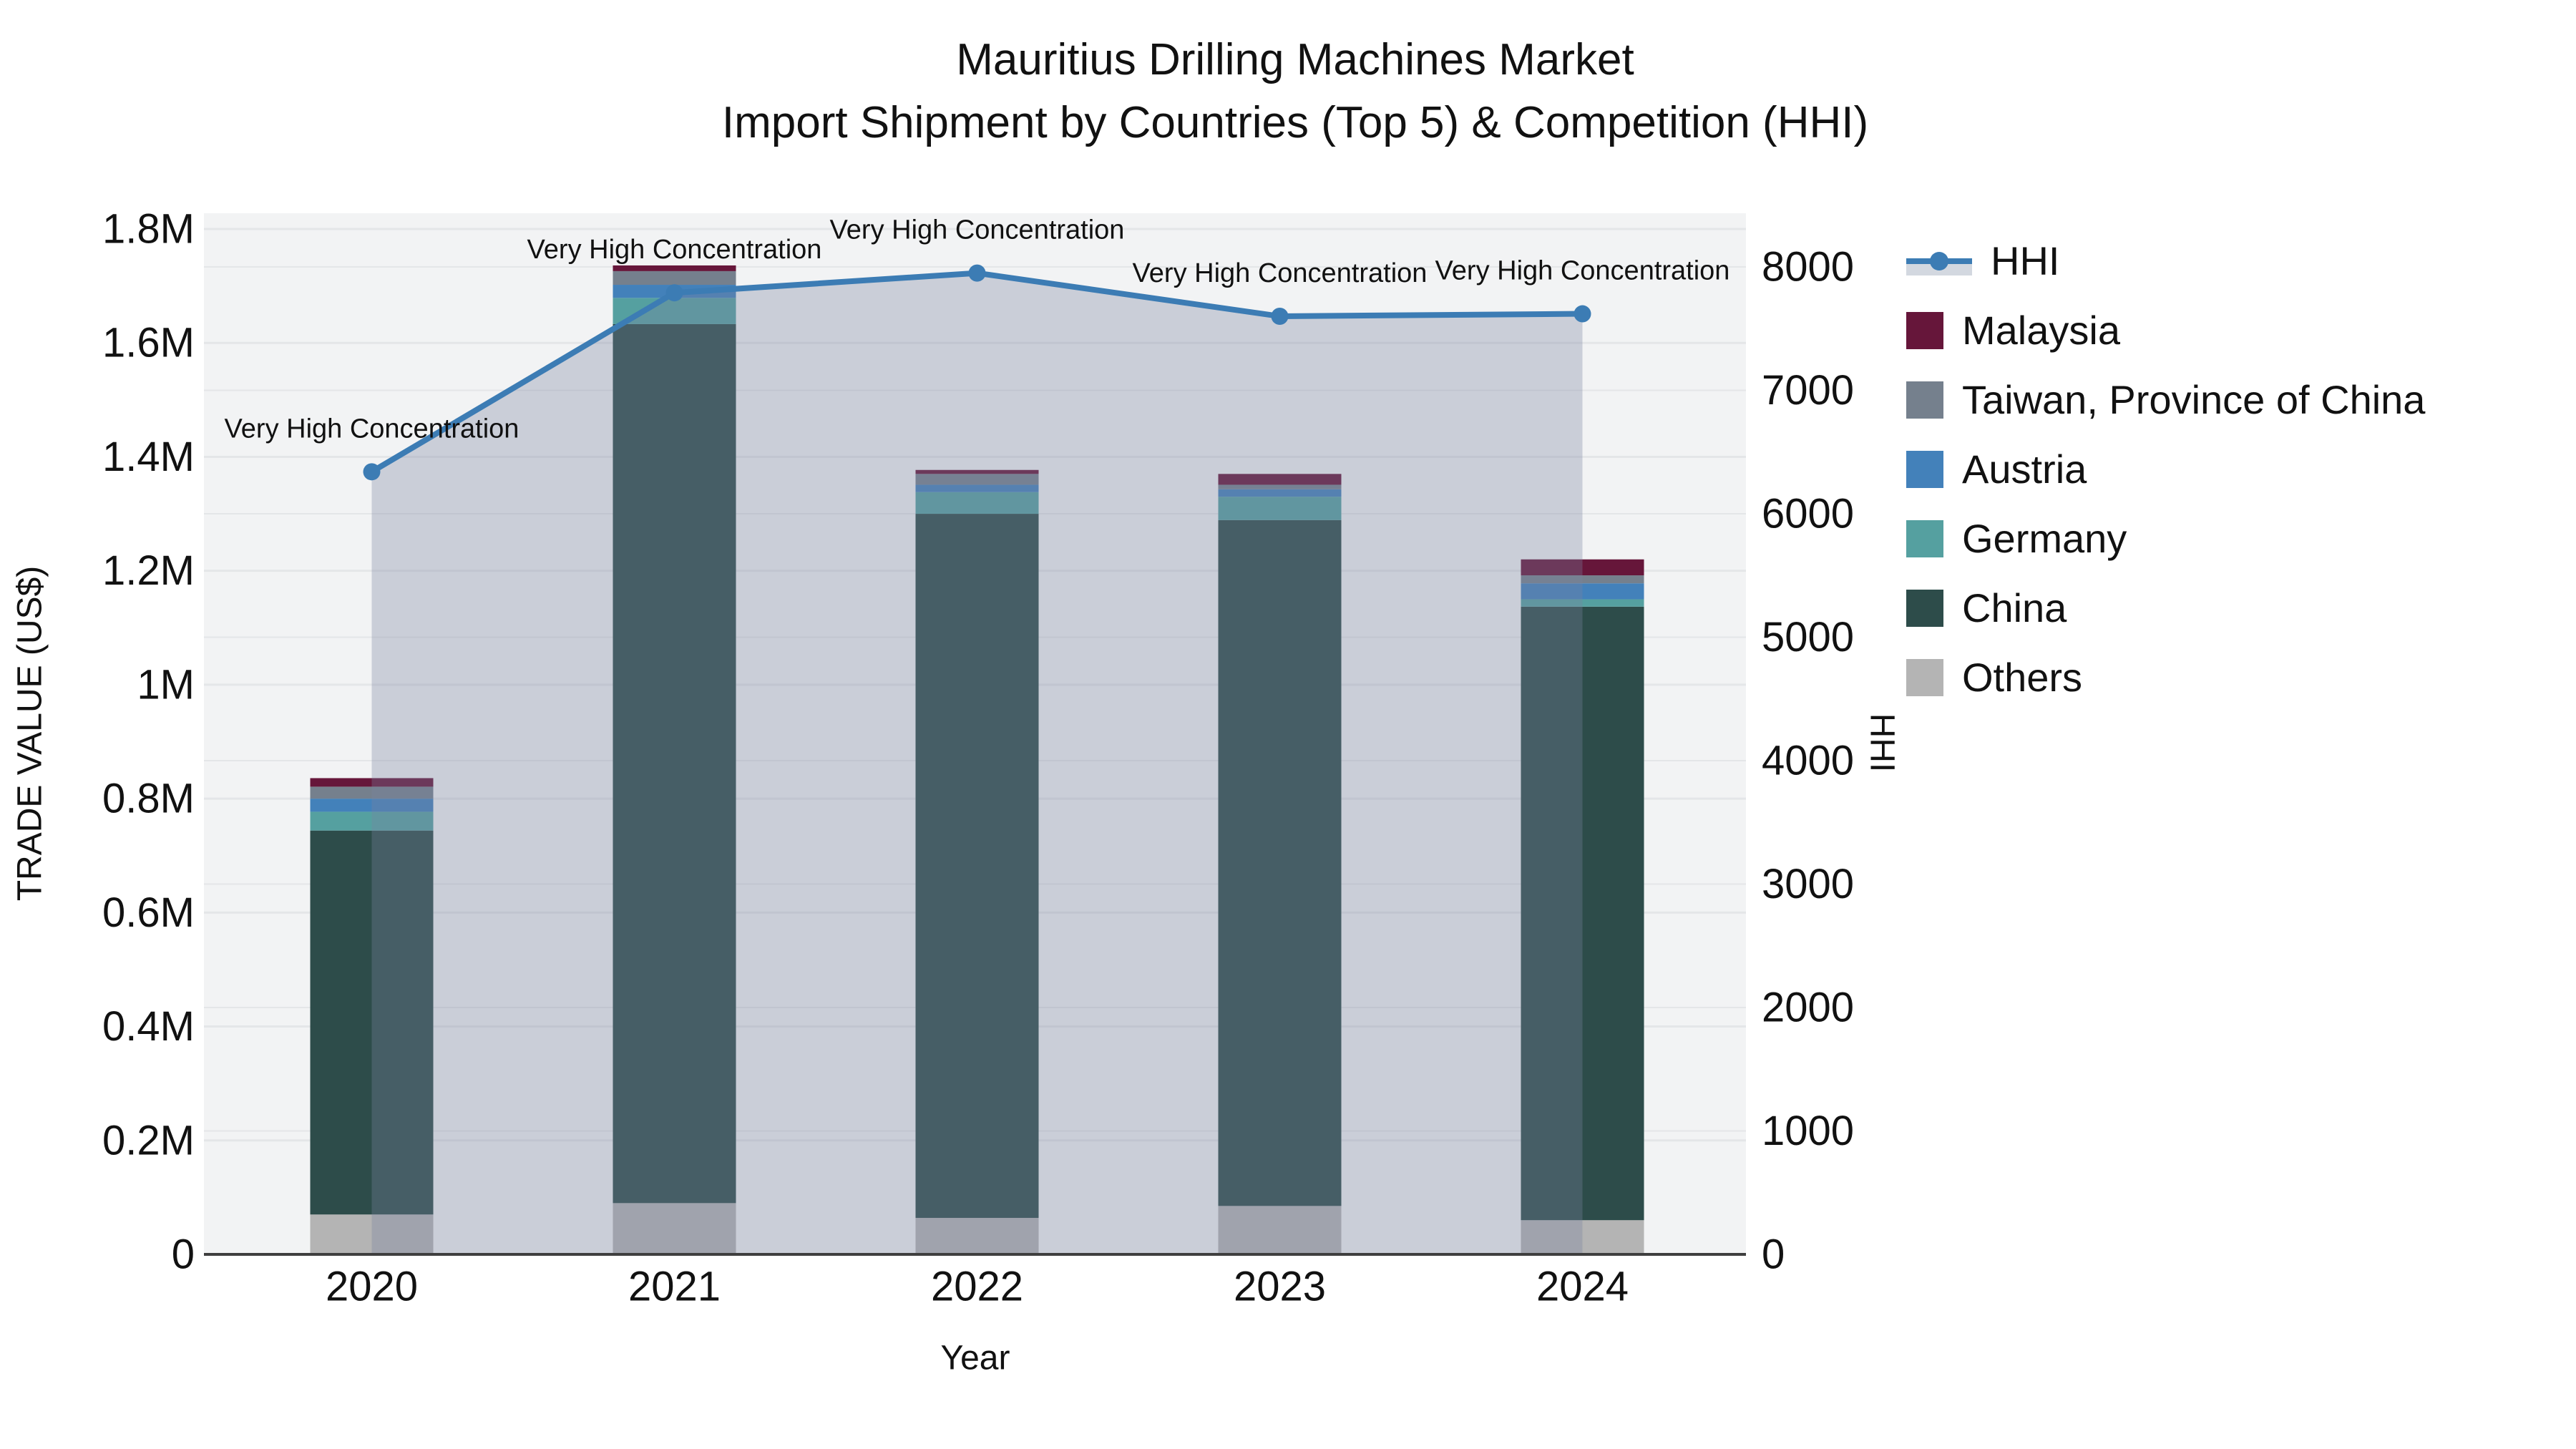 Image resolution: width=2576 pixels, height=1449 pixels. Describe the element at coordinates (1280, 493) in the screenshot. I see `bar-segment-austria-2023` at that location.